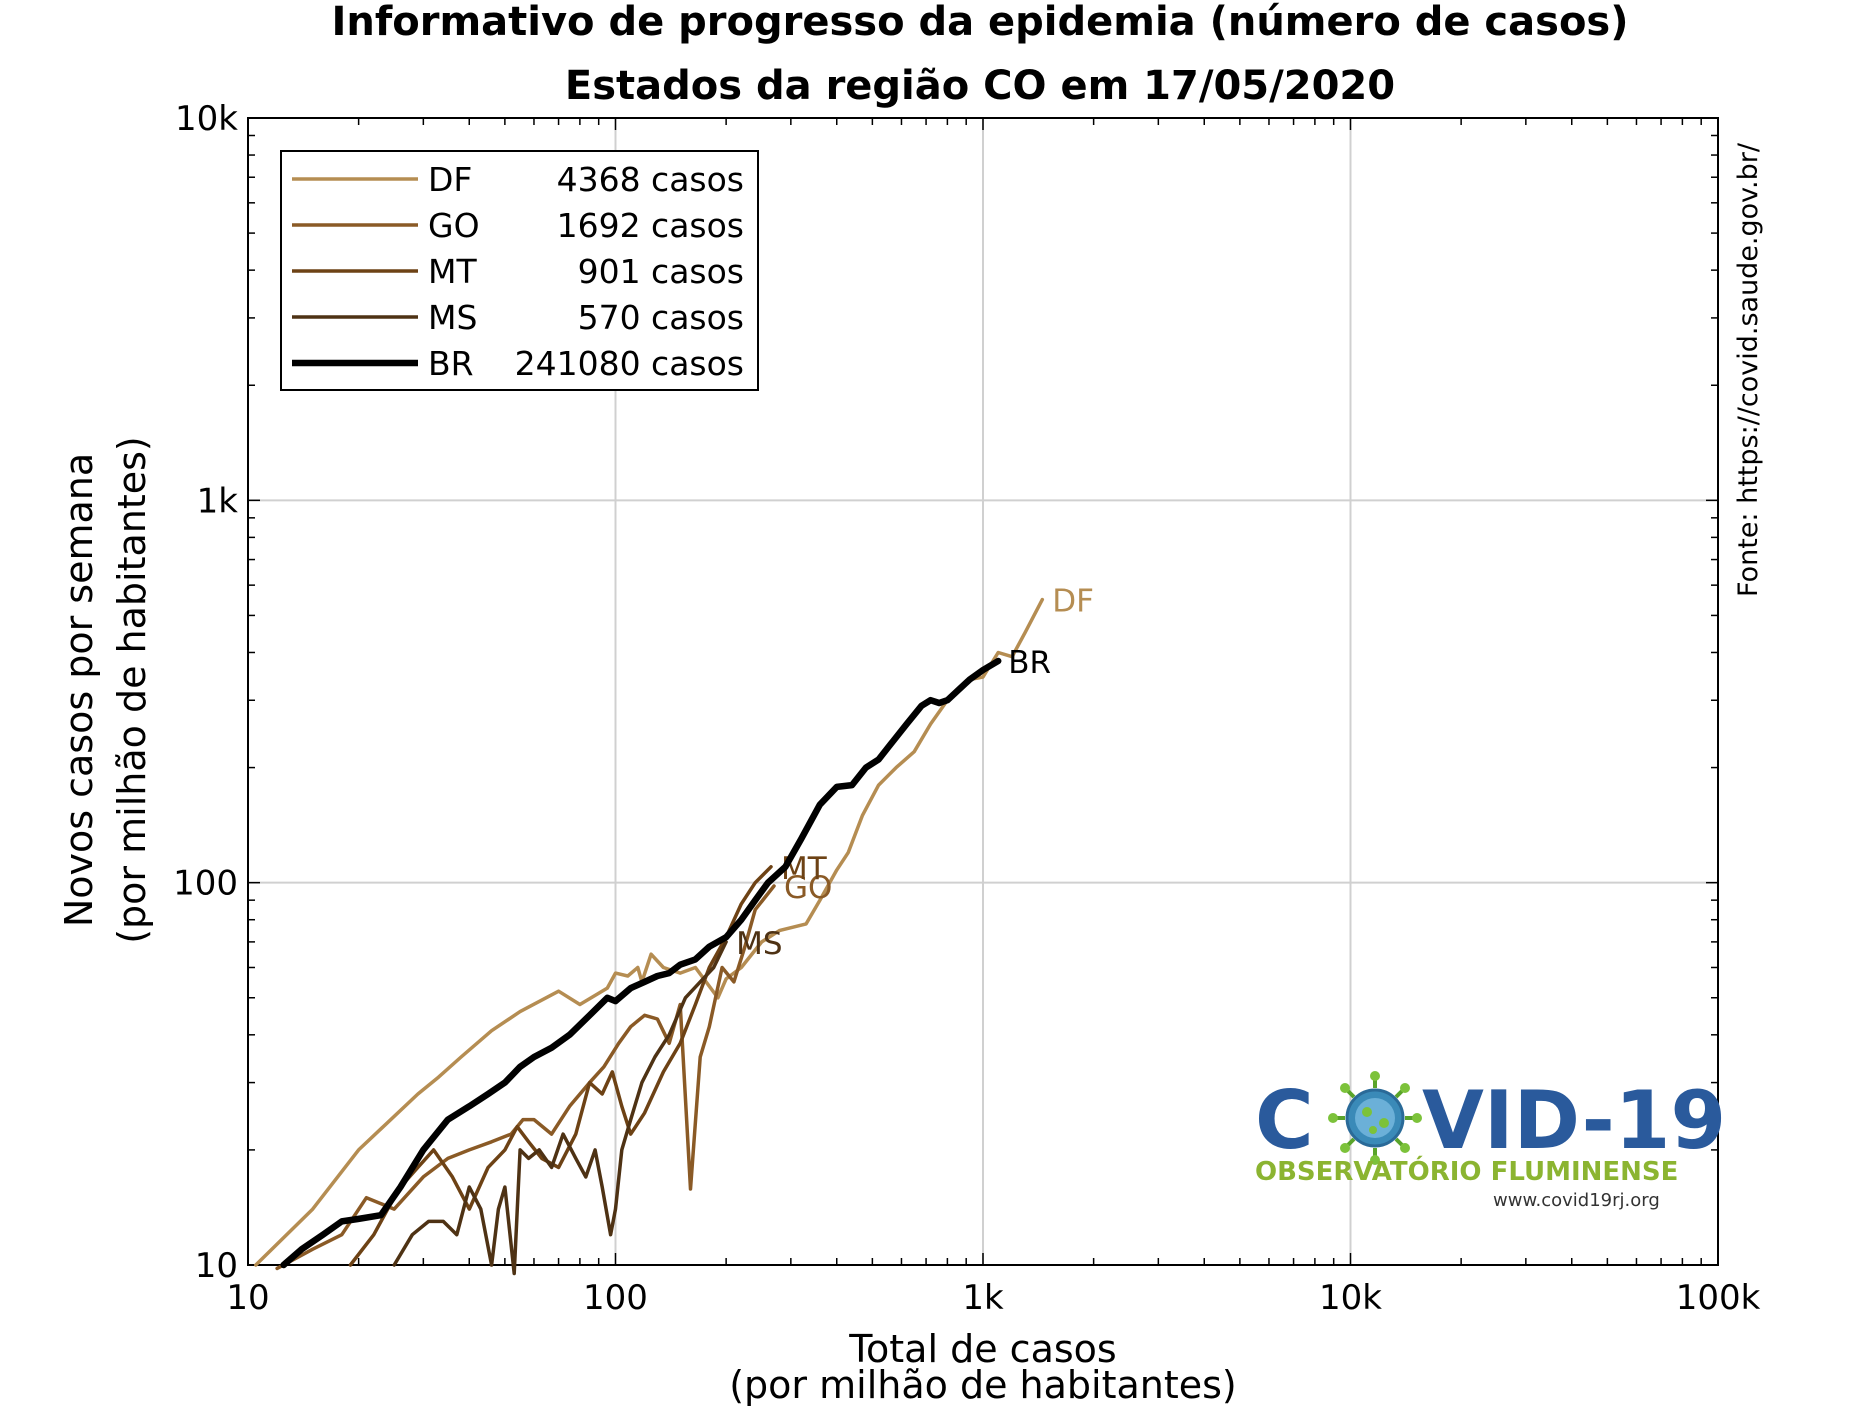 This screenshot has width=1875, height=1406. I want to click on series-end-label-br: BR, so click(1029, 663).